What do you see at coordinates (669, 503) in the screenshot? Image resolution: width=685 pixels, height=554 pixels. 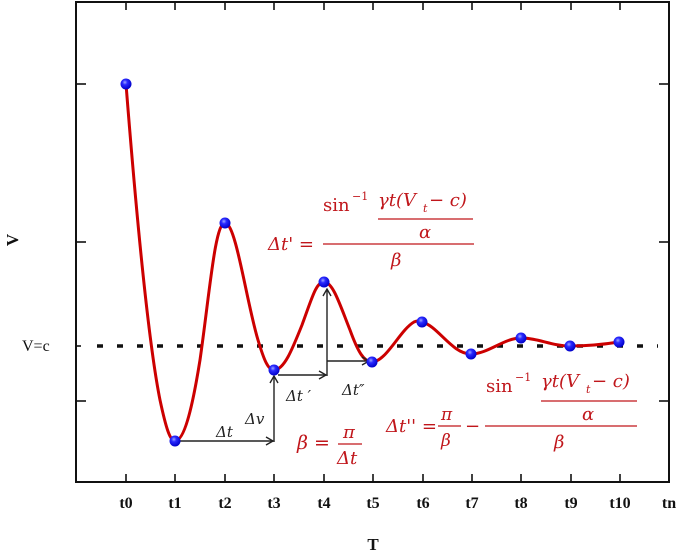 I see `svg-text: tn` at bounding box center [669, 503].